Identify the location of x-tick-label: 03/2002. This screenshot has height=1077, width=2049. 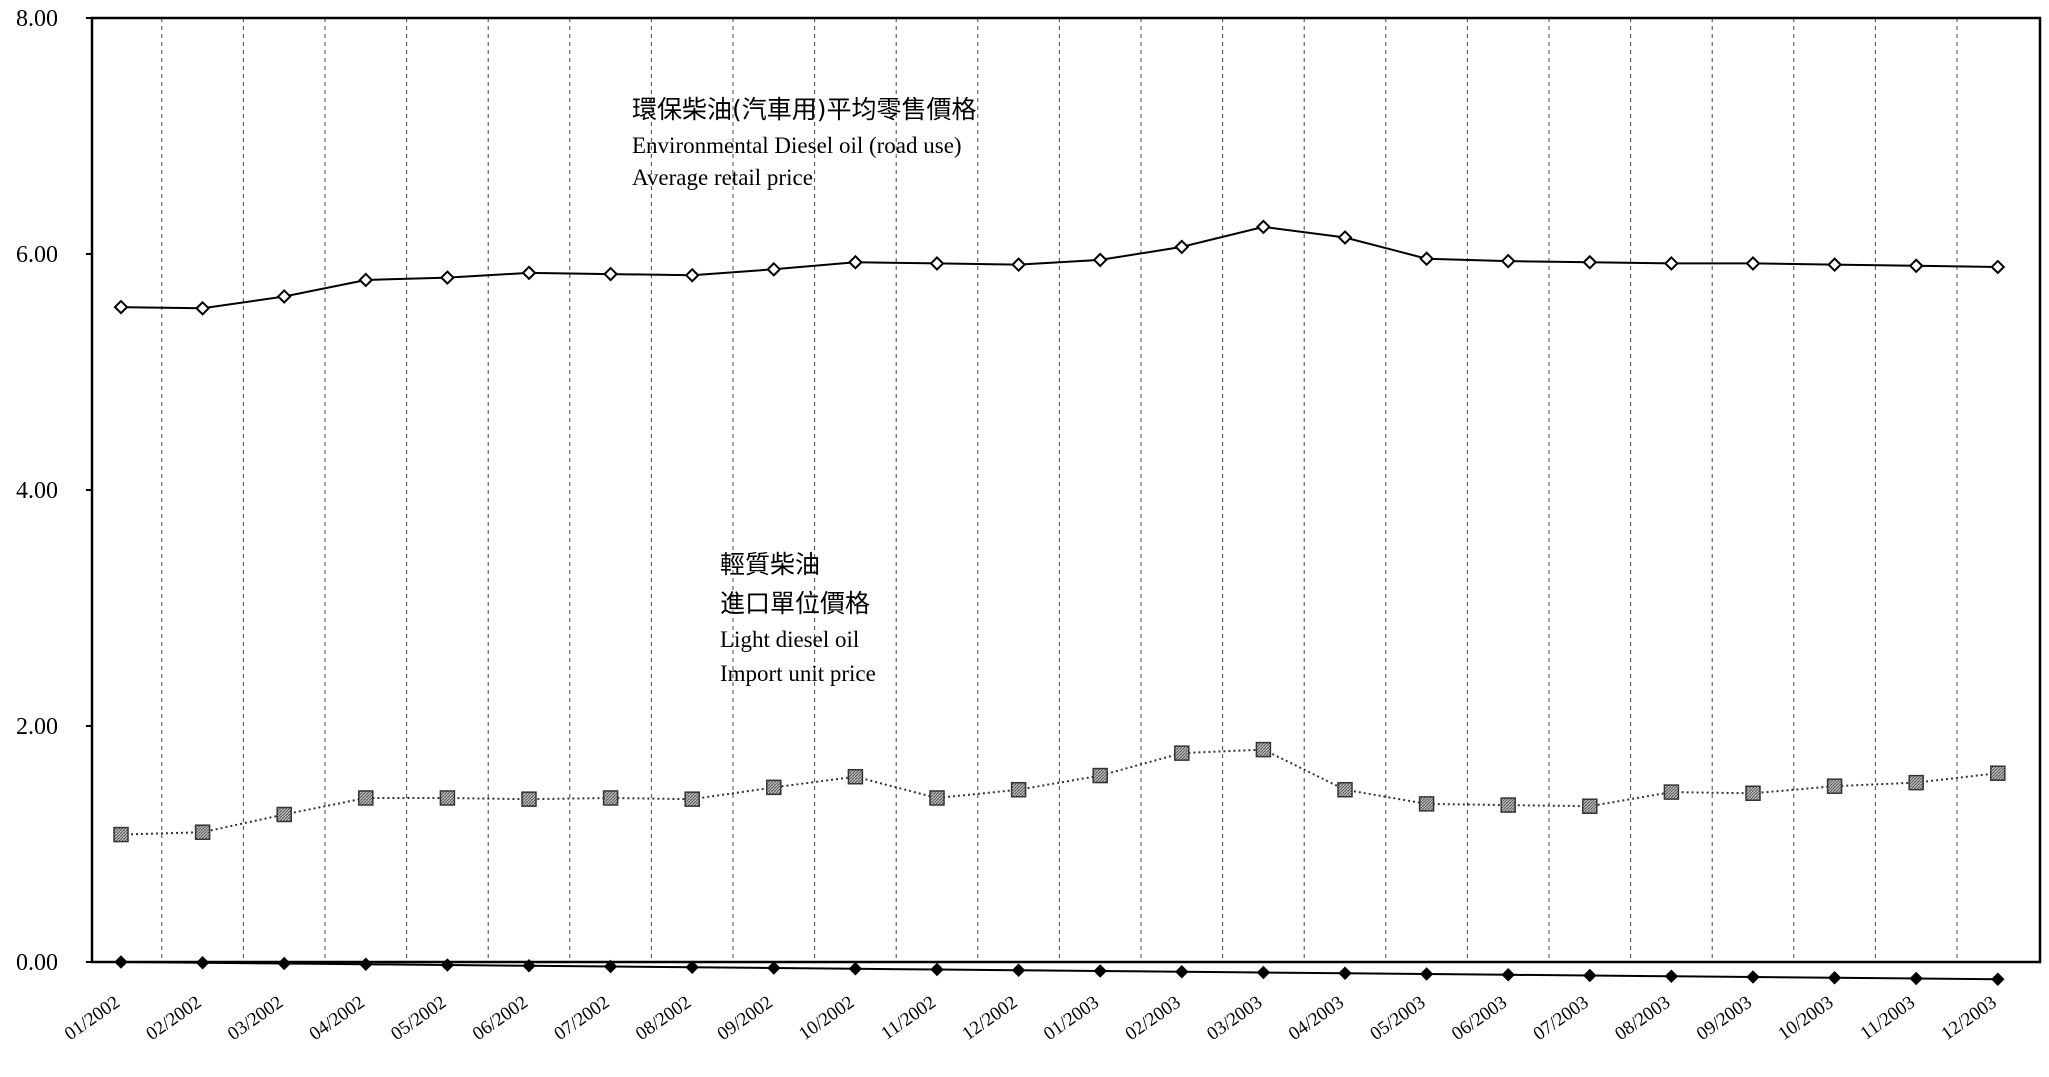
(255, 1018).